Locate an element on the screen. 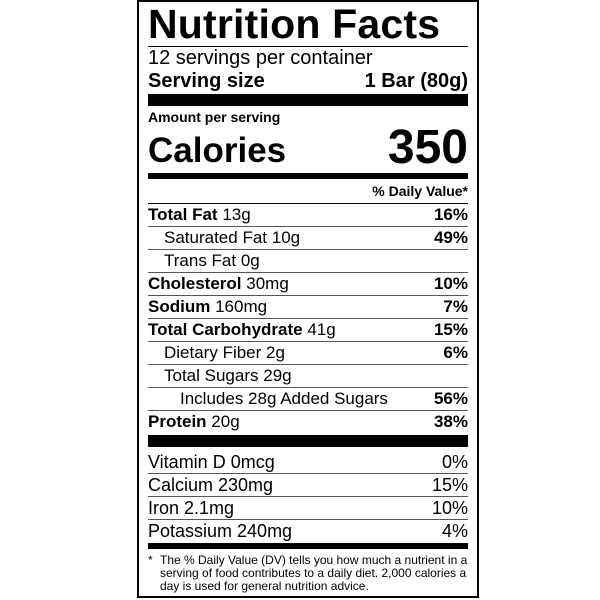  nutrient-dv: 7% is located at coordinates (455, 306).